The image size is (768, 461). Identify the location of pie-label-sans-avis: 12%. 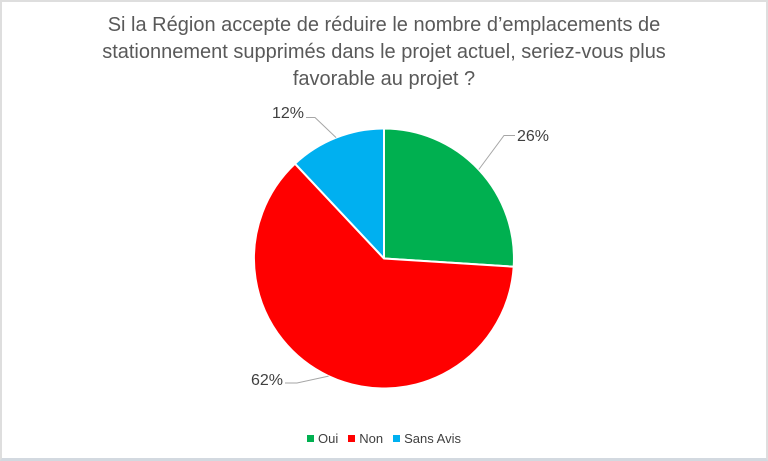
(288, 113).